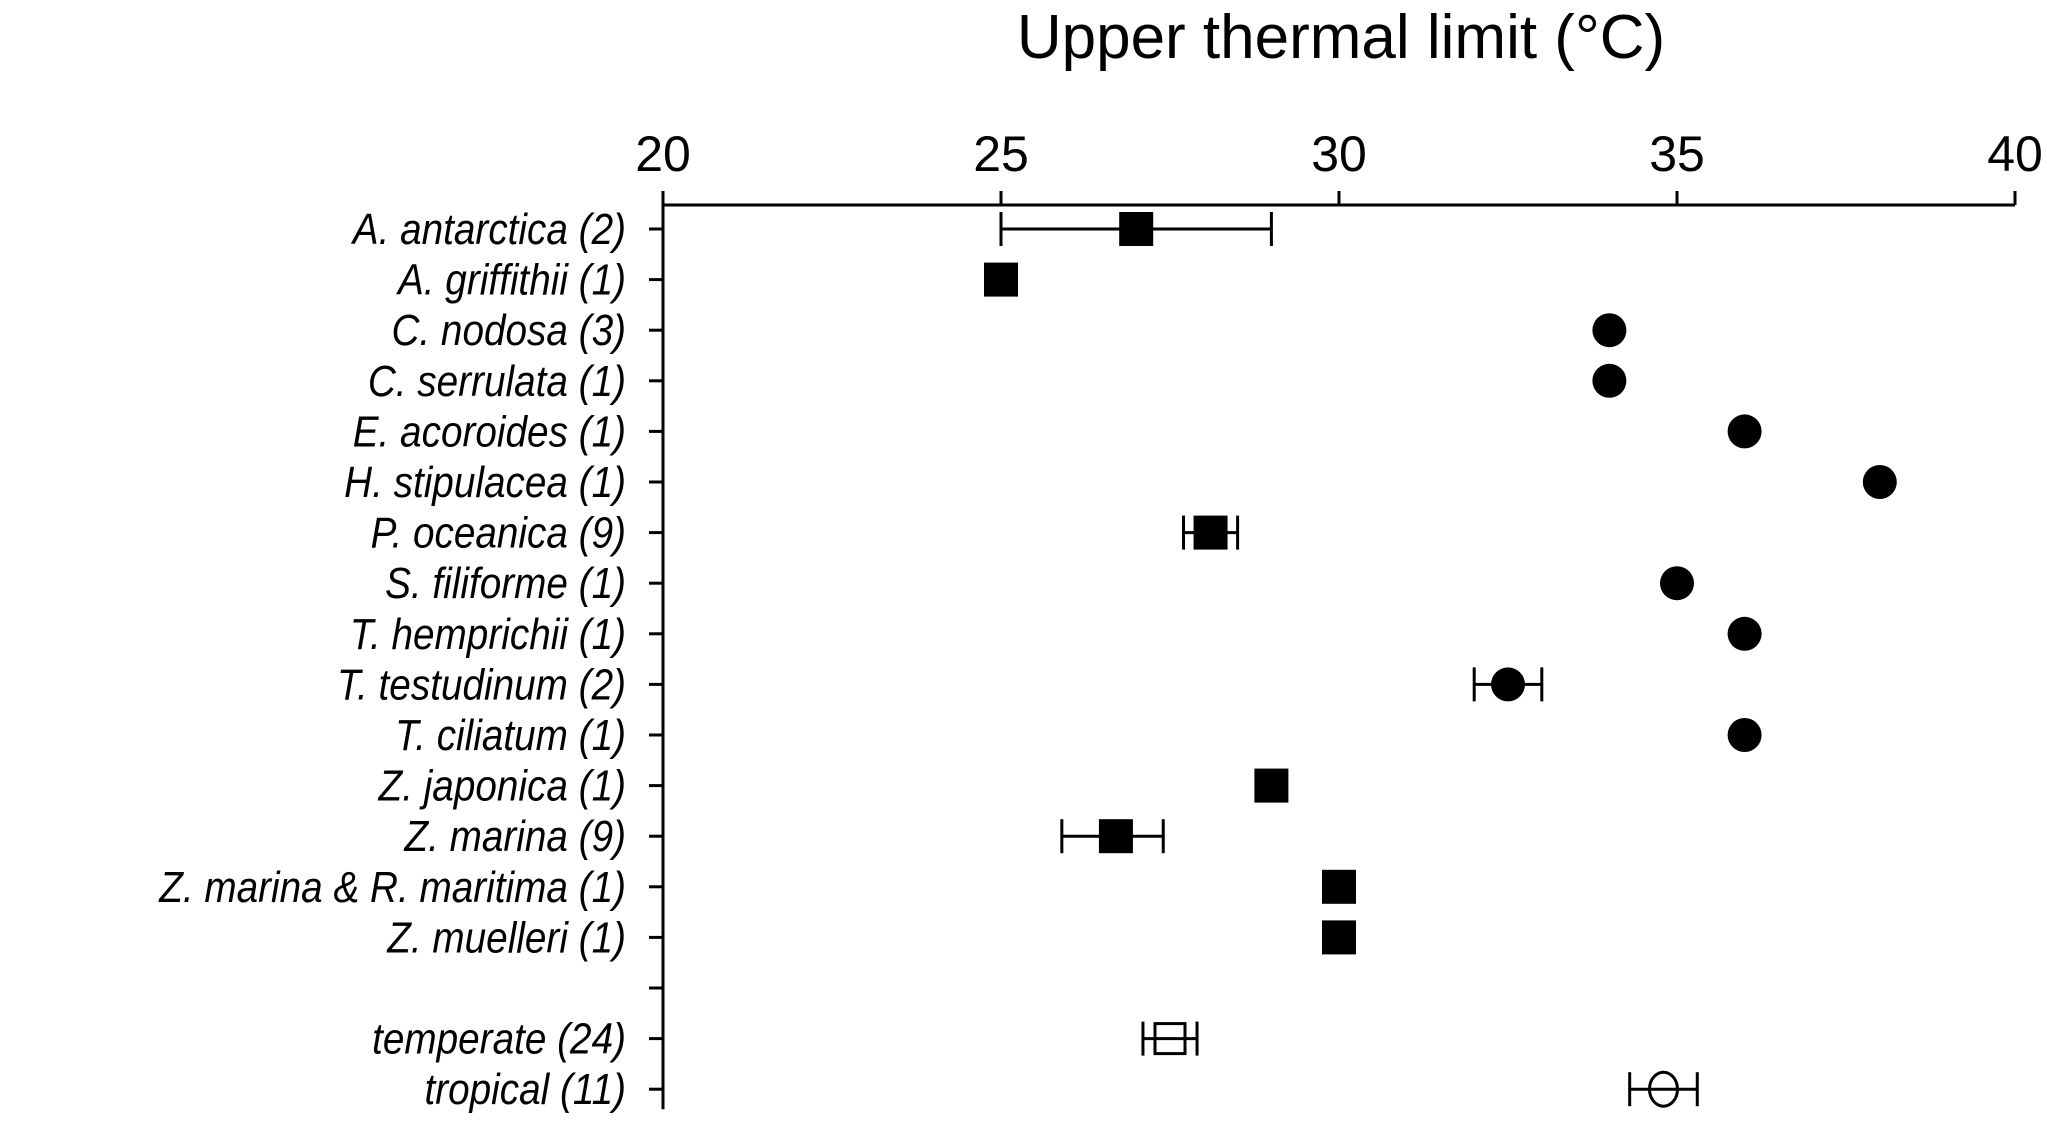 The image size is (2047, 1127). What do you see at coordinates (392, 886) in the screenshot?
I see `category-label: Z. marina & R. maritima (1)` at bounding box center [392, 886].